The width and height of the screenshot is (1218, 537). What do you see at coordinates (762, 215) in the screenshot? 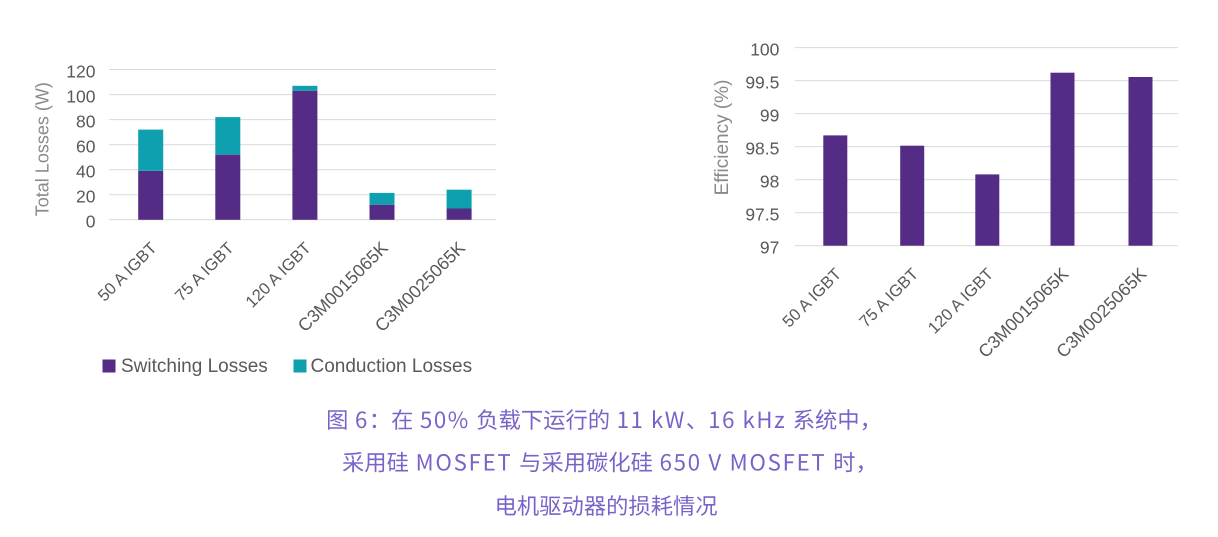
I see `svg-text: 97.5` at bounding box center [762, 215].